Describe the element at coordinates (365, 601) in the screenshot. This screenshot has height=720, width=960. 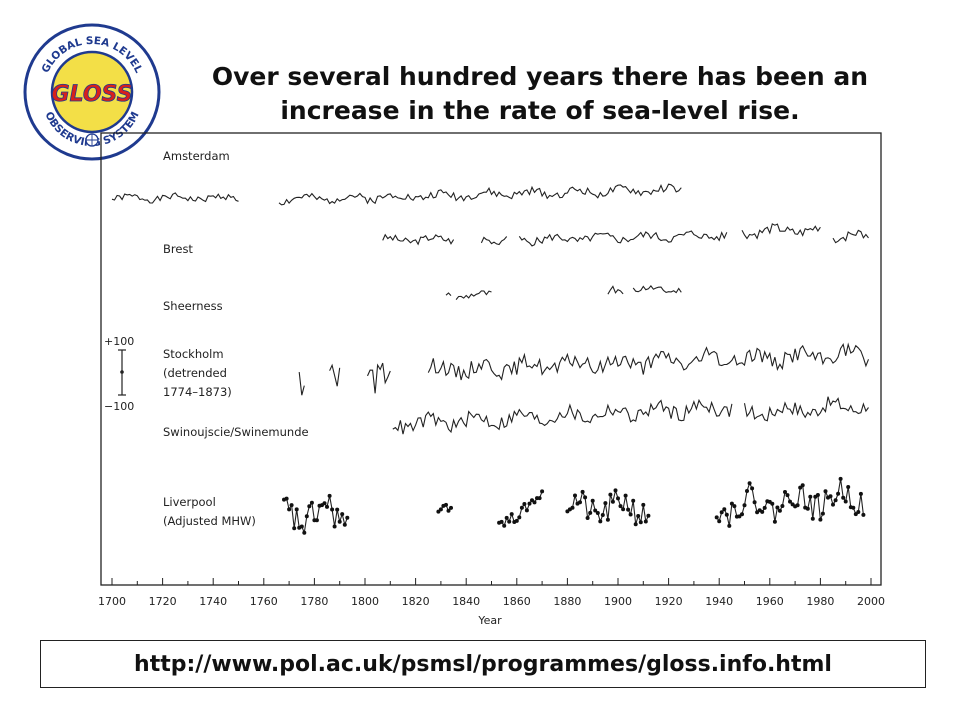
I see `x-tick-label-5: 1800` at that location.